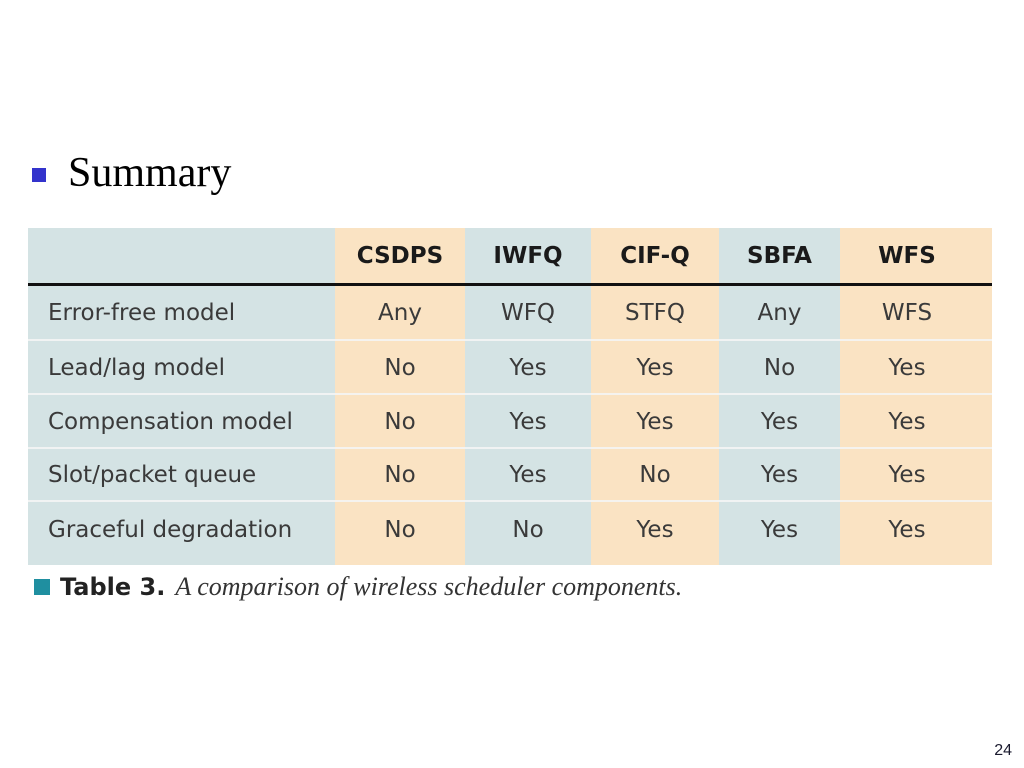 The height and width of the screenshot is (768, 1024). Describe the element at coordinates (655, 313) in the screenshot. I see `table-cell: STFQ` at that location.